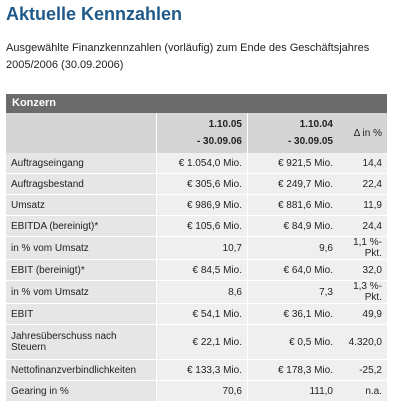 This screenshot has width=403, height=419. Describe the element at coordinates (196, 103) in the screenshot. I see `section-header: Konzern` at that location.